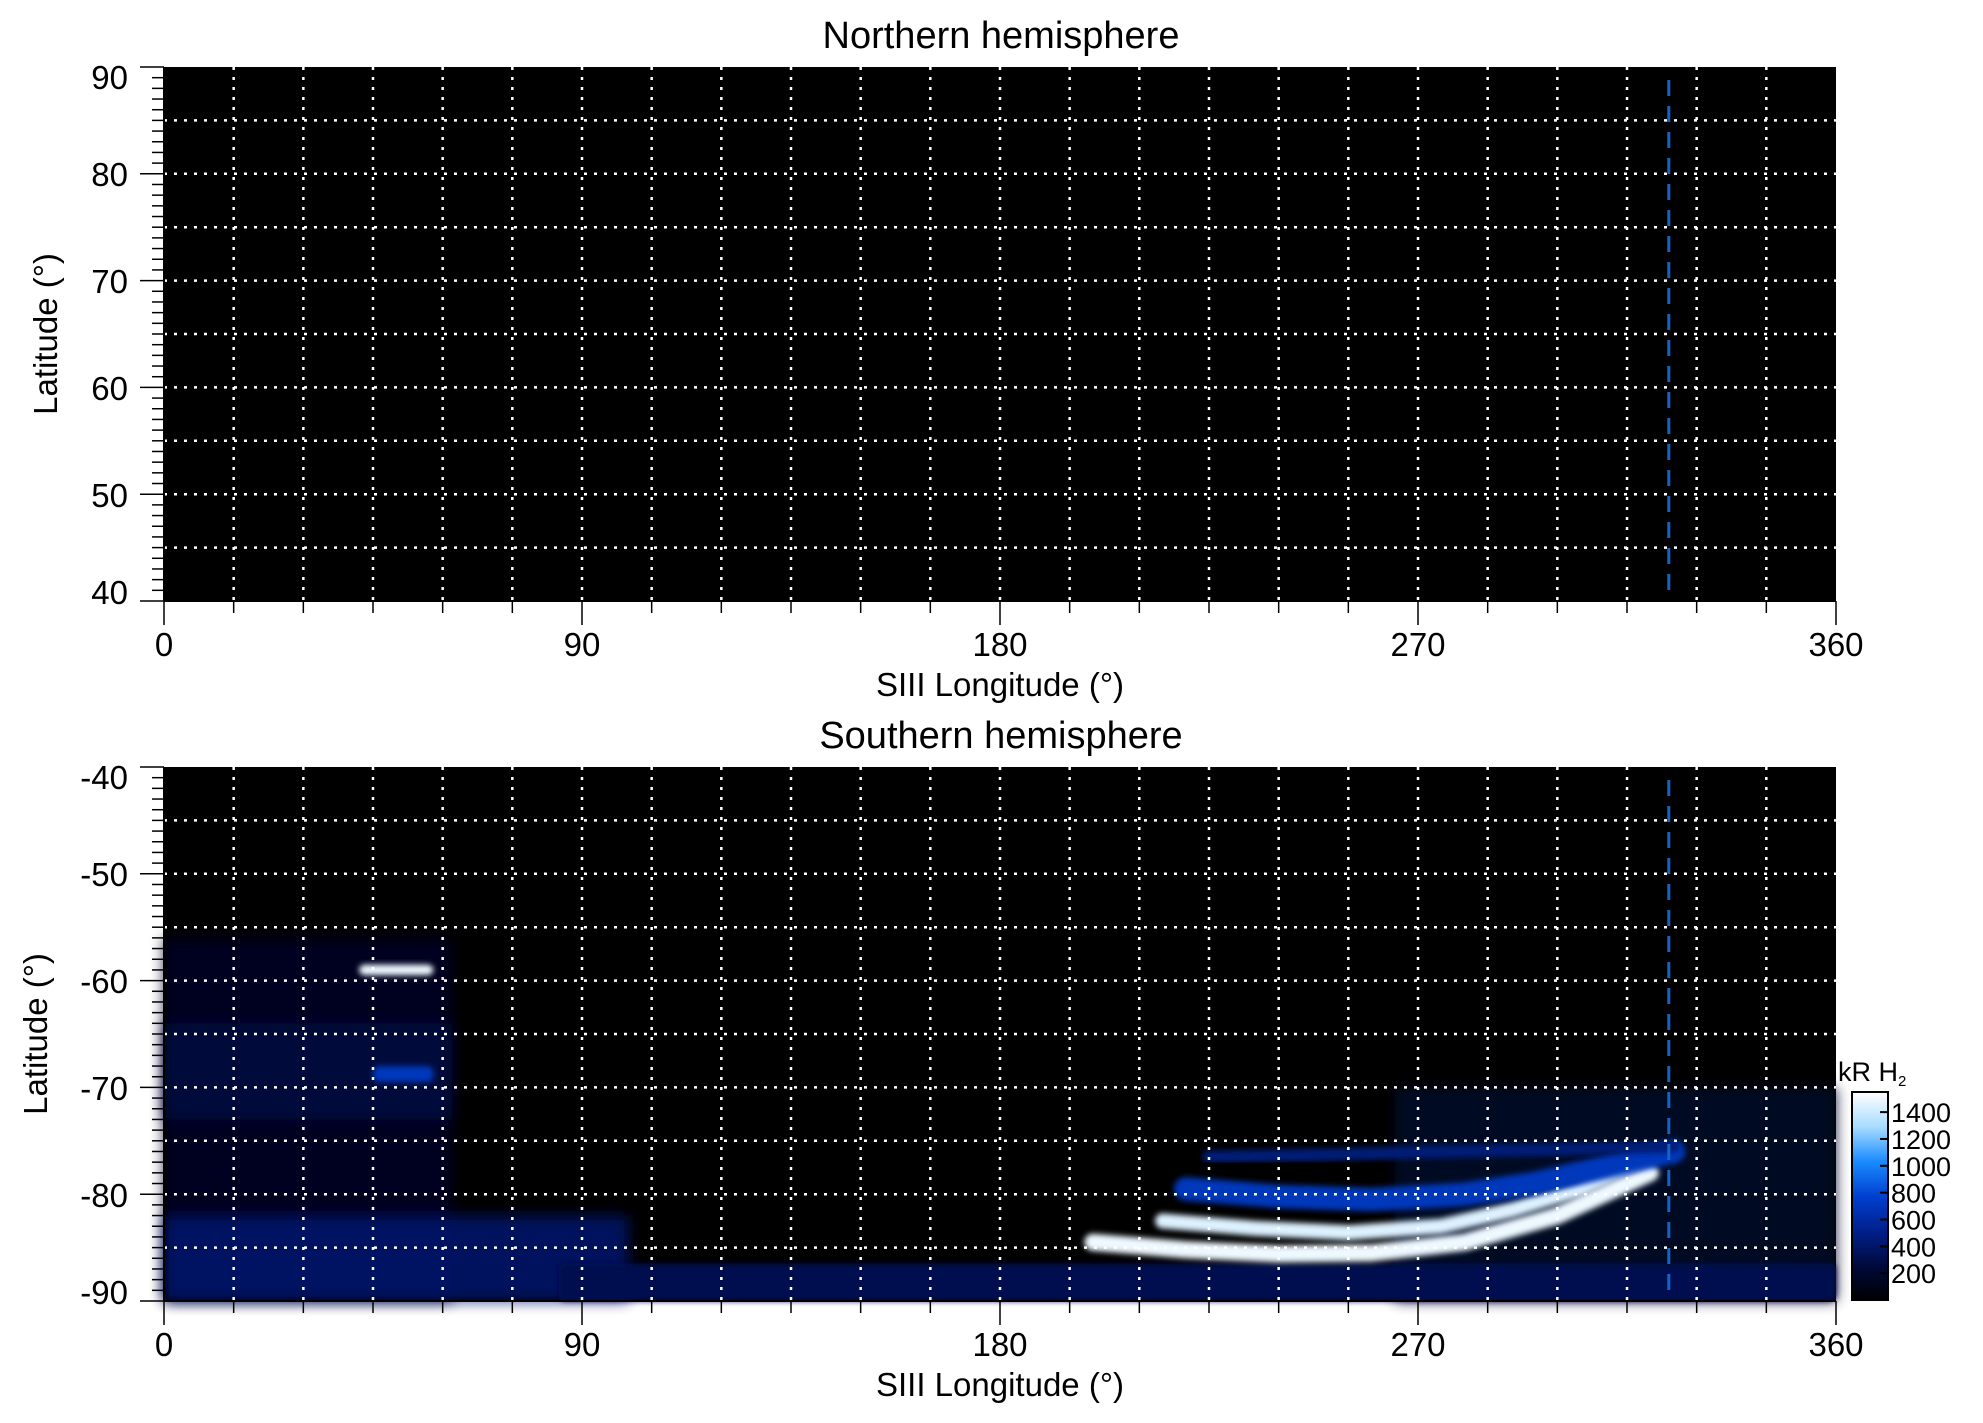 The height and width of the screenshot is (1423, 1983). What do you see at coordinates (45, 334) in the screenshot?
I see `north-ylabel: Latitude (°)` at bounding box center [45, 334].